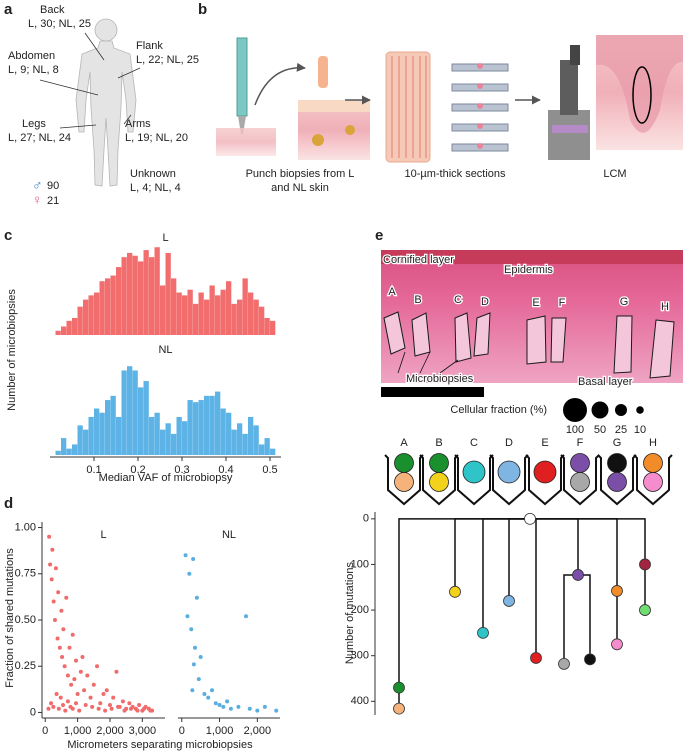 The image size is (685, 756). What do you see at coordinates (640, 430) in the screenshot?
I see `fraction-label: 10` at bounding box center [640, 430].